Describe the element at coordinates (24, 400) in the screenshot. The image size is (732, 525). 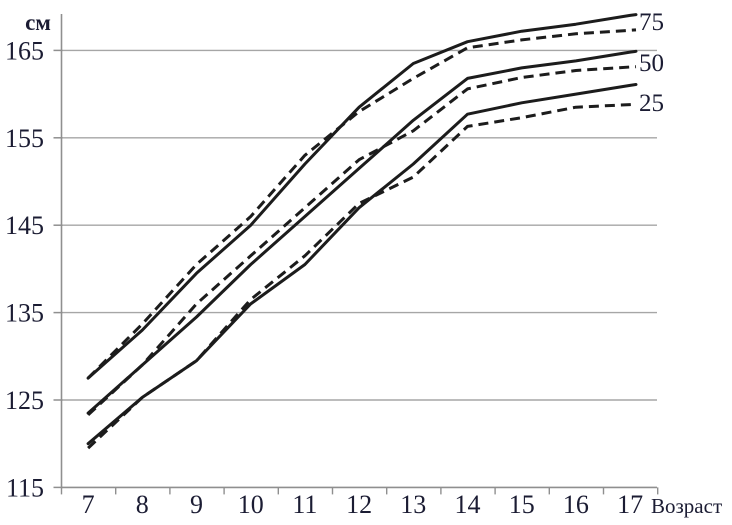
I see `y-tick-label: 125` at that location.